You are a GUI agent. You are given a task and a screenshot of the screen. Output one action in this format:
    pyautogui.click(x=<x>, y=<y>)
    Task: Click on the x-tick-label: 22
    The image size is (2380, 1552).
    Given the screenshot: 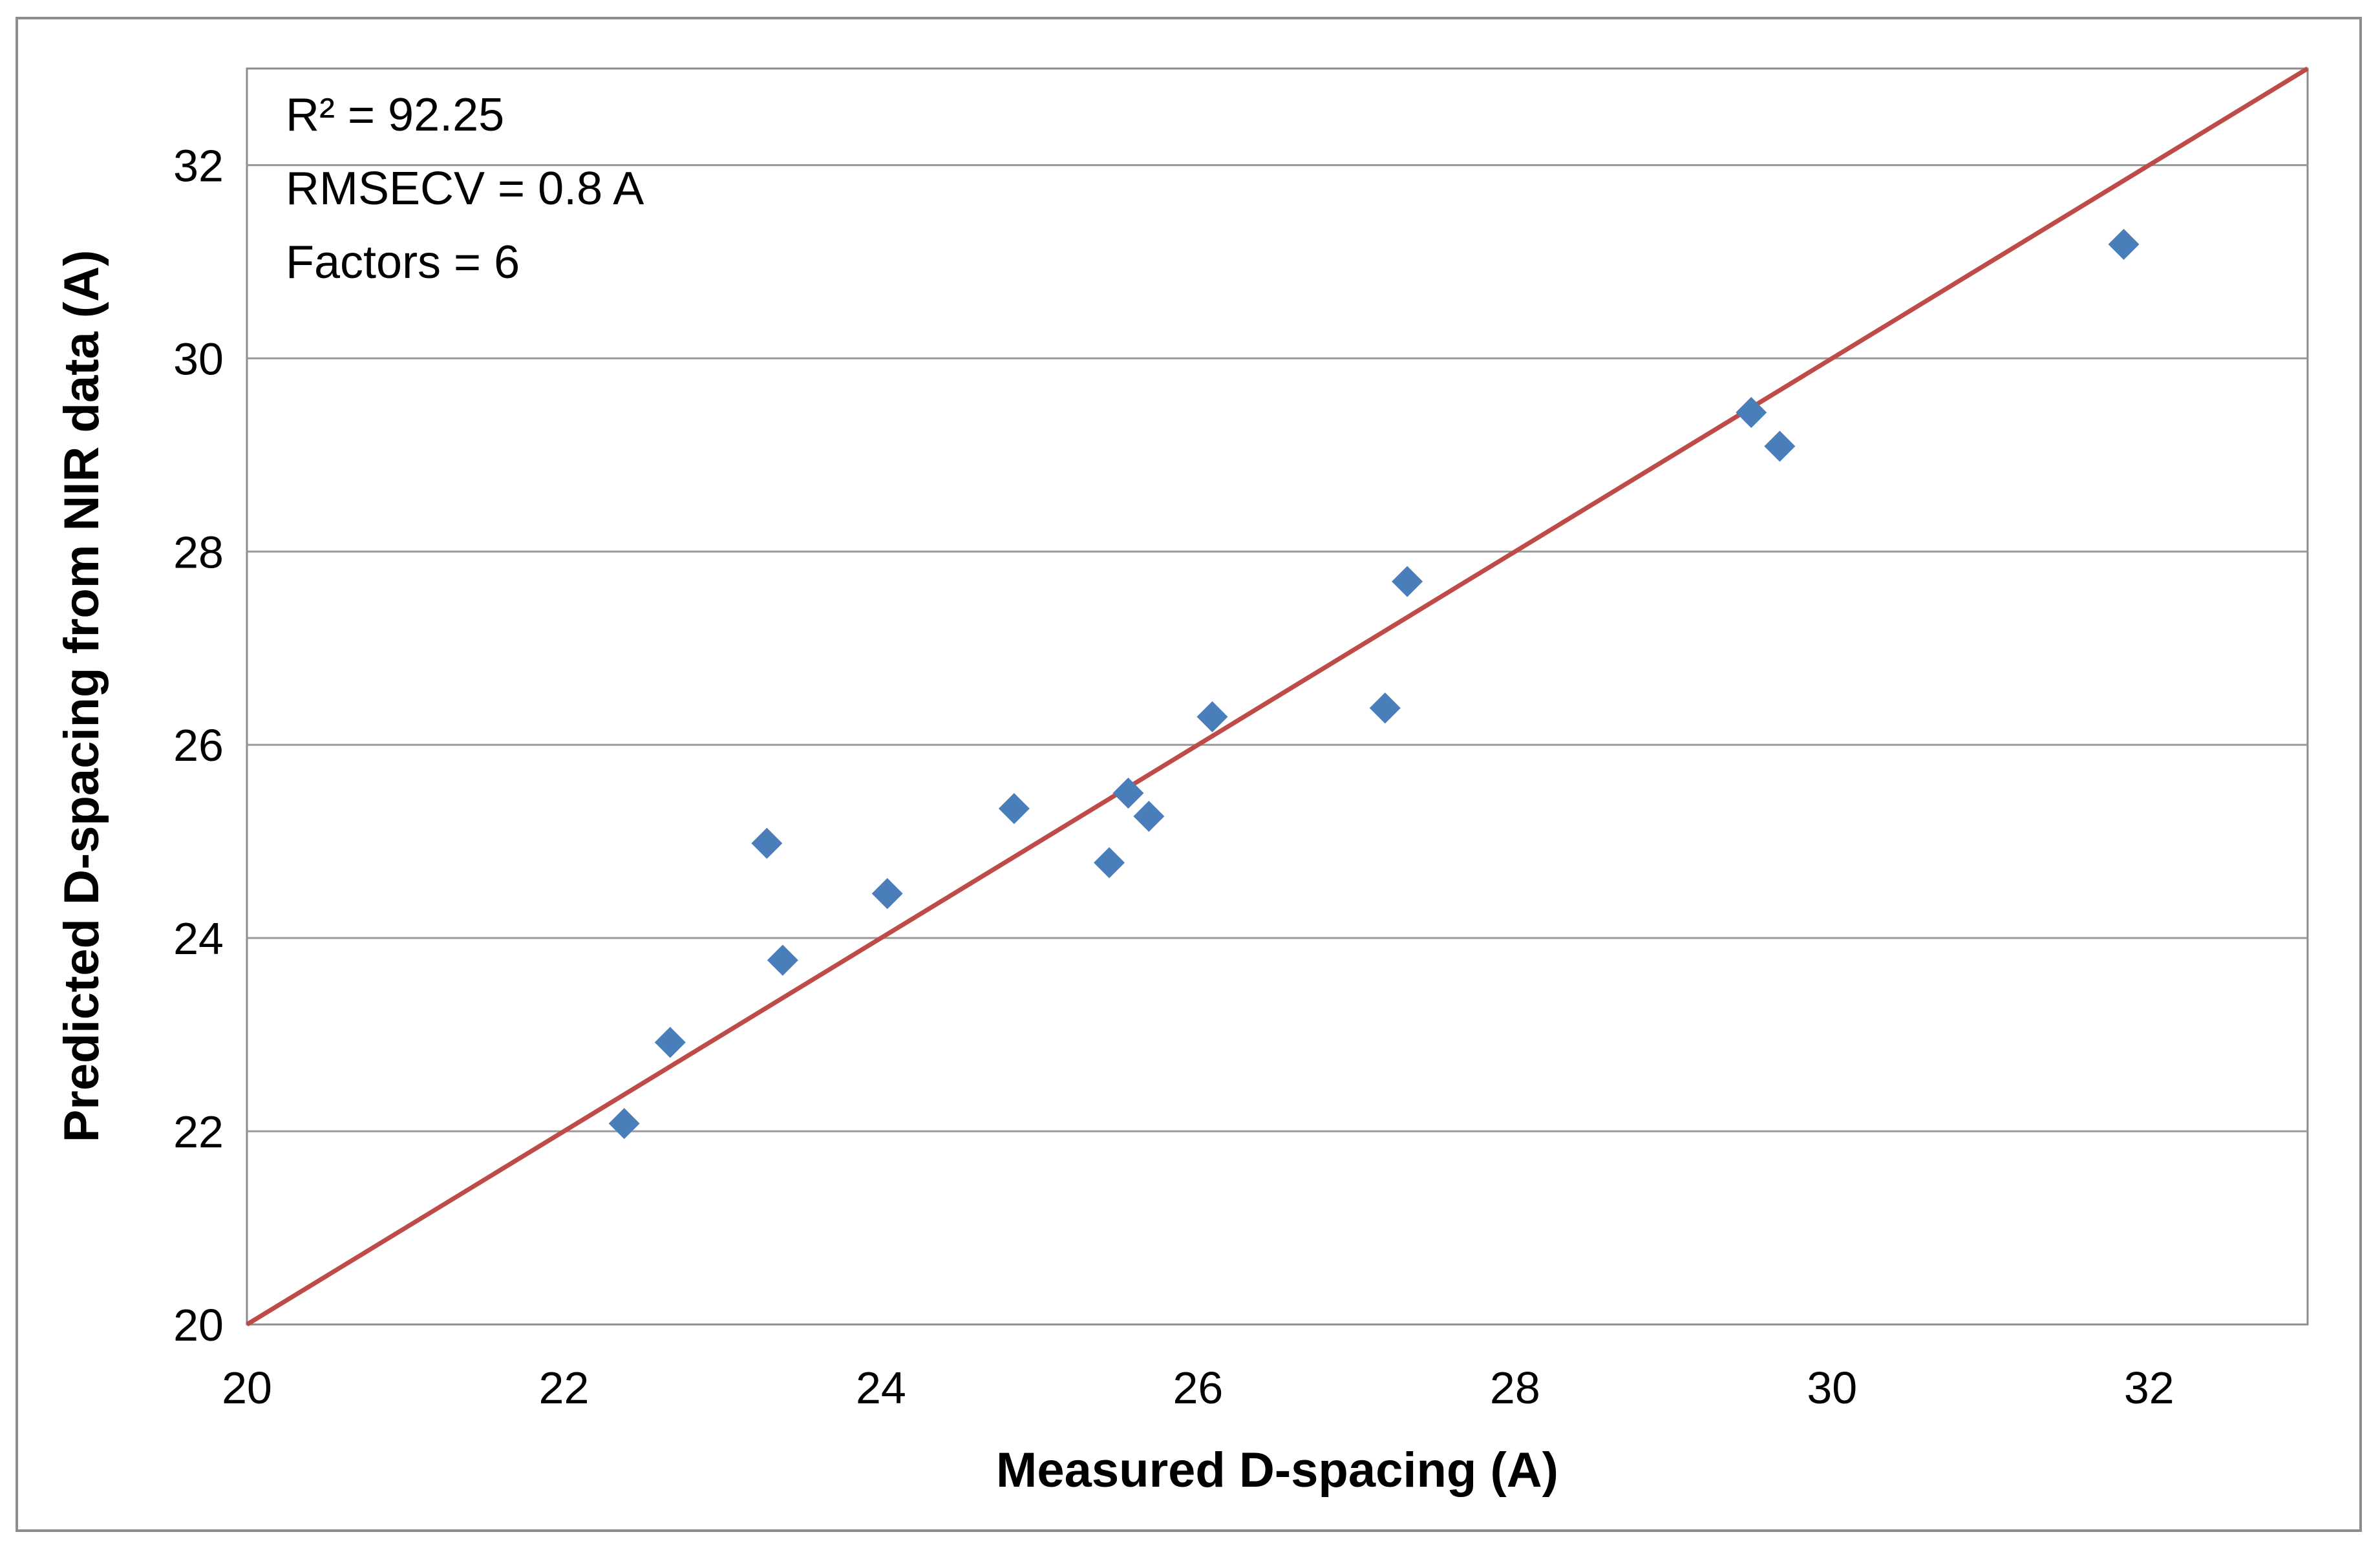 What is the action you would take?
    pyautogui.click(x=564, y=1388)
    